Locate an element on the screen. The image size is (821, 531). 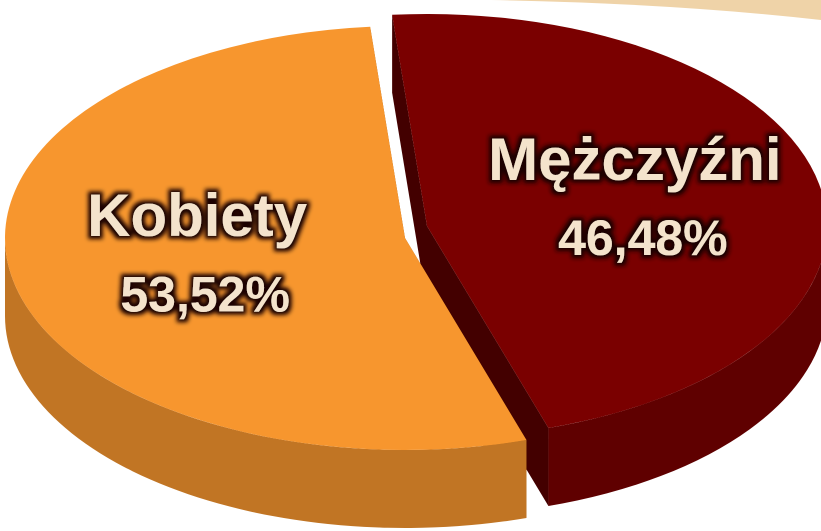
background-arc is located at coordinates (560, 10).